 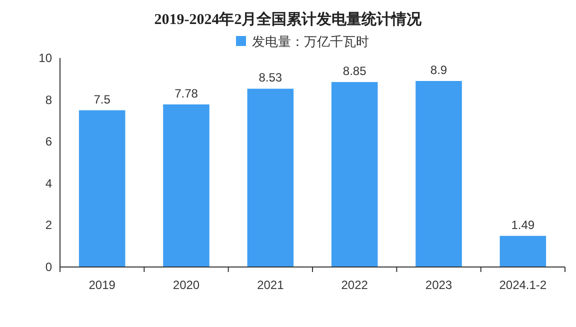 I want to click on x-tick-label: 2019, so click(x=102, y=285).